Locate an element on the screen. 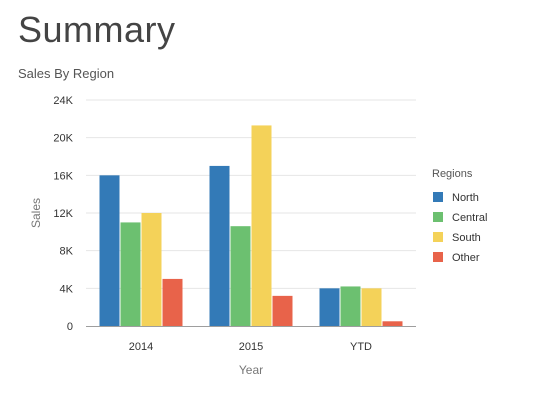 This screenshot has width=539, height=405. legend-title: Regions is located at coordinates (452, 174).